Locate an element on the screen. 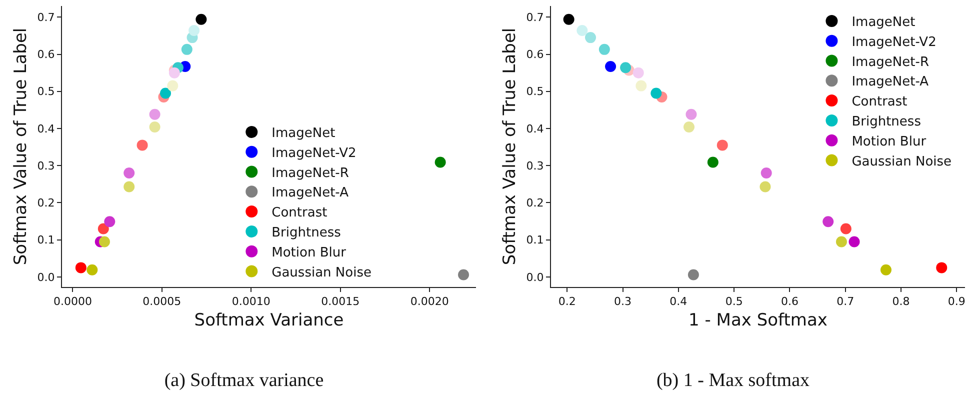  x-tick-label: 0.0015 is located at coordinates (340, 301).